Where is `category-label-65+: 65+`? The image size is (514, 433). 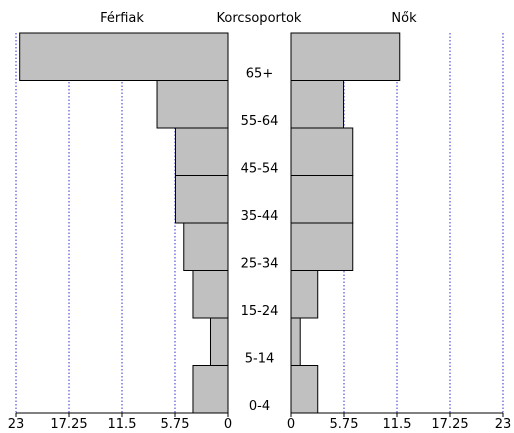 category-label-65+: 65+ is located at coordinates (259, 74).